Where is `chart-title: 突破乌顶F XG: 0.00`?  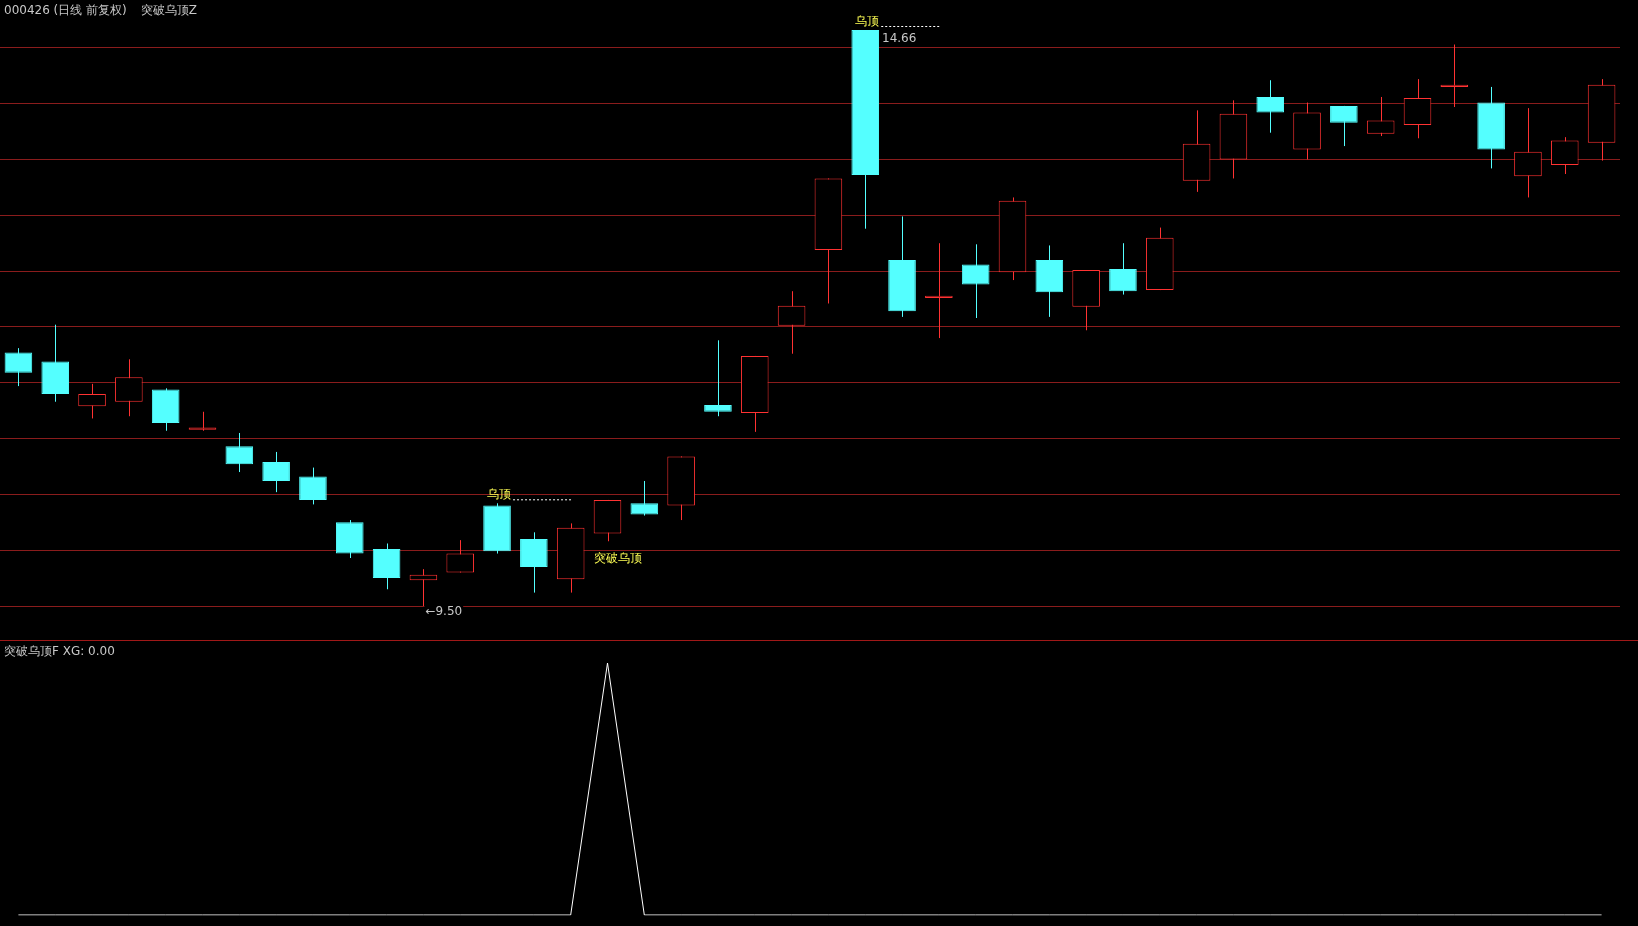
chart-title: 突破乌顶F XG: 0.00 is located at coordinates (59, 651).